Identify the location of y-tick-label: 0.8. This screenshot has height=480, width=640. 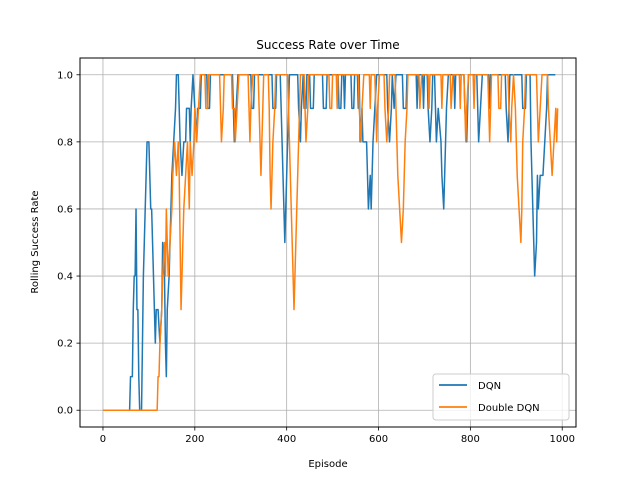
(65, 142).